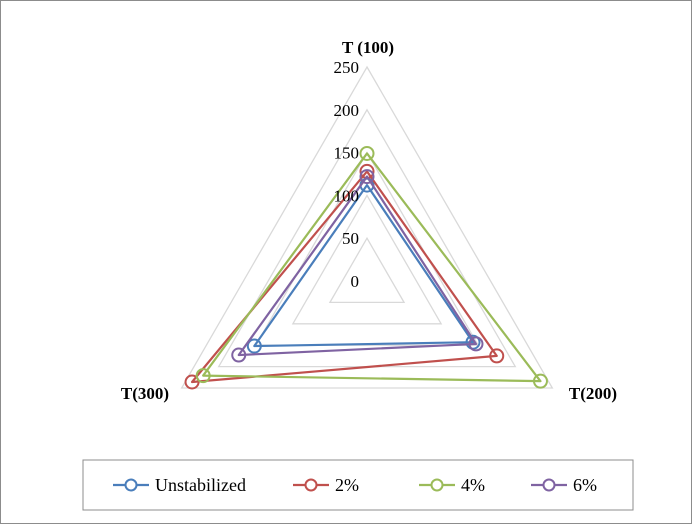 The image size is (692, 525). I want to click on axis-label-t200: T(200), so click(593, 393).